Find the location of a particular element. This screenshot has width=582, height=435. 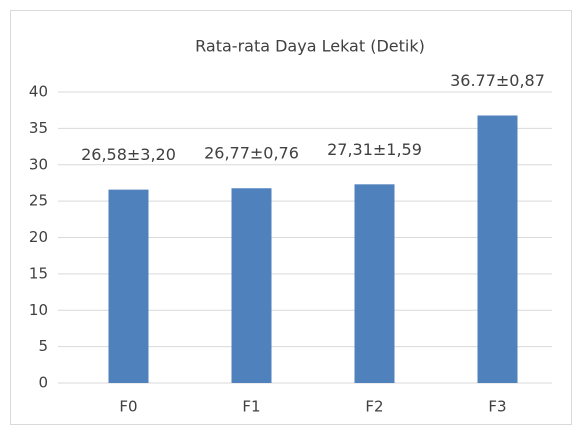

data-label: 27,31±1,59 is located at coordinates (374, 149).